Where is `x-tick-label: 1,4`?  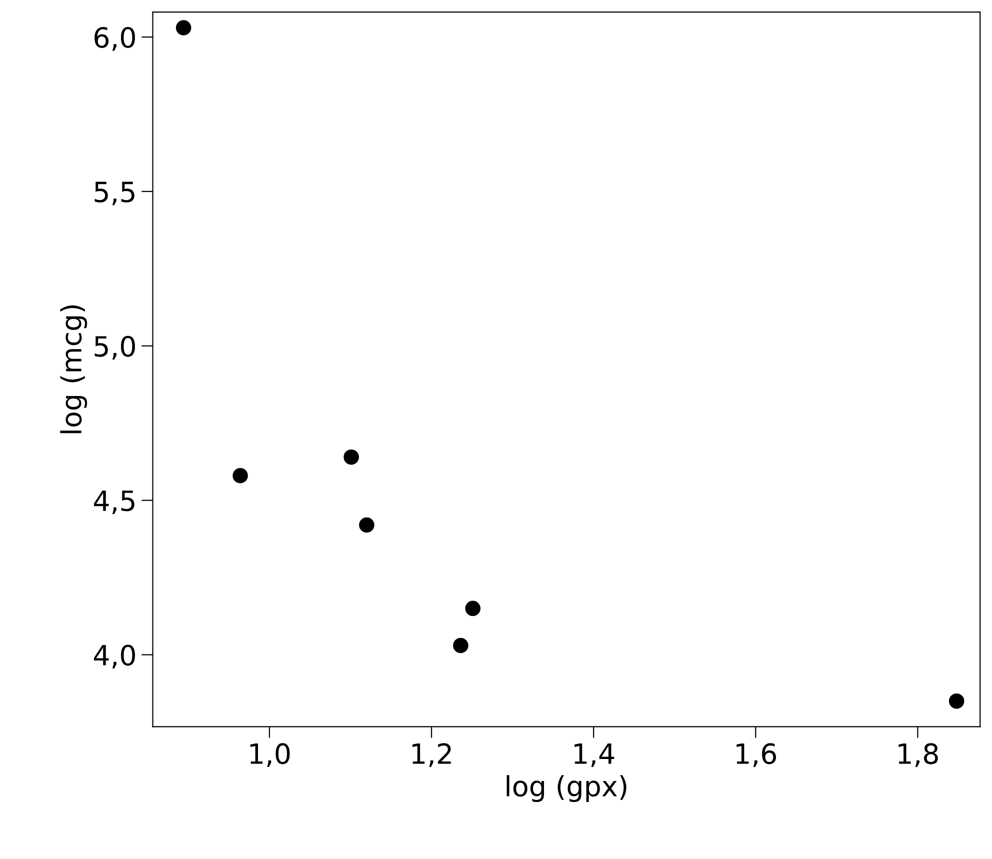 x-tick-label: 1,4 is located at coordinates (594, 756).